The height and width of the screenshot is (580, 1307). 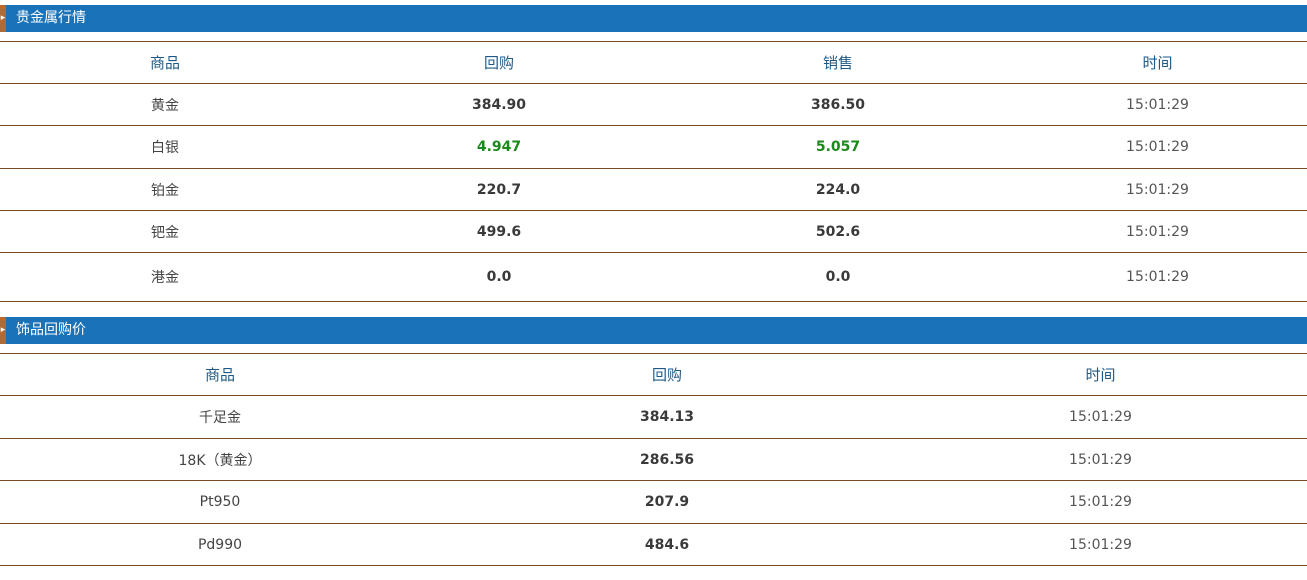 What do you see at coordinates (165, 147) in the screenshot?
I see `product-name: 白银` at bounding box center [165, 147].